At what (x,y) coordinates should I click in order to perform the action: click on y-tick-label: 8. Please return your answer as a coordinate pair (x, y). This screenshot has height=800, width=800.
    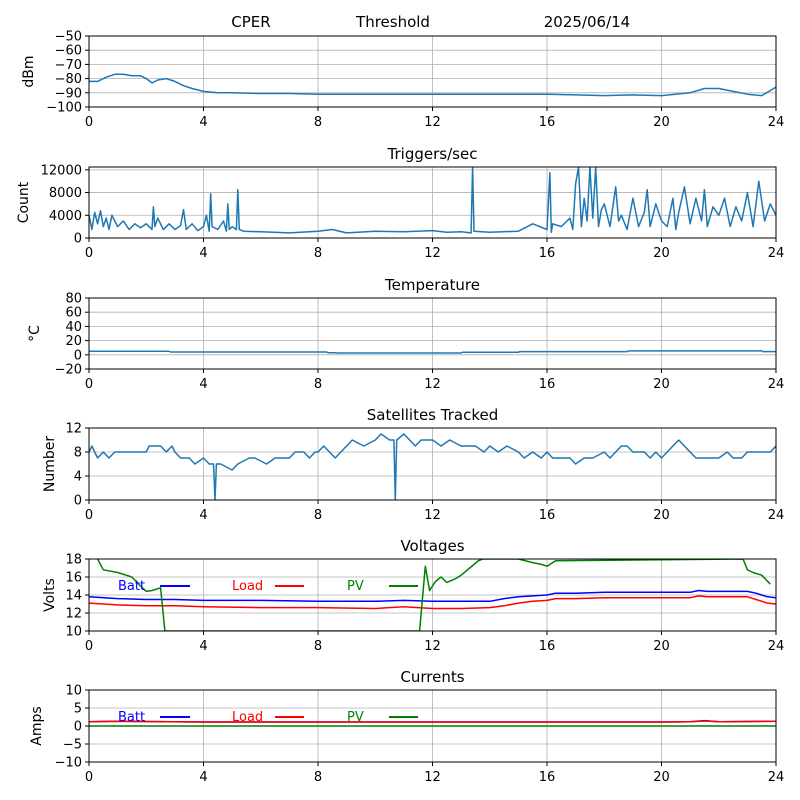
    Looking at the image, I should click on (78, 453).